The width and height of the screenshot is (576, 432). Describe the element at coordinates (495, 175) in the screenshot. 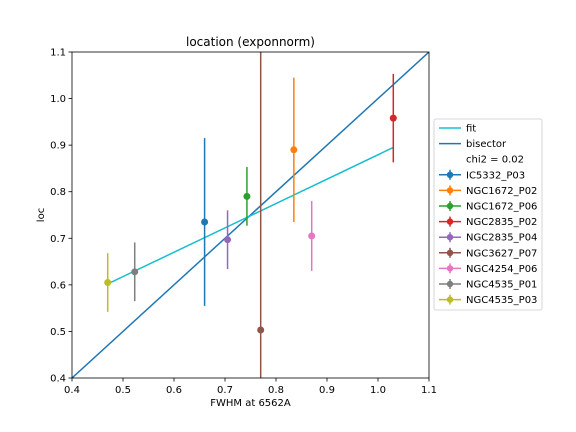

I see `legend-series-label: IC5332_P03` at that location.